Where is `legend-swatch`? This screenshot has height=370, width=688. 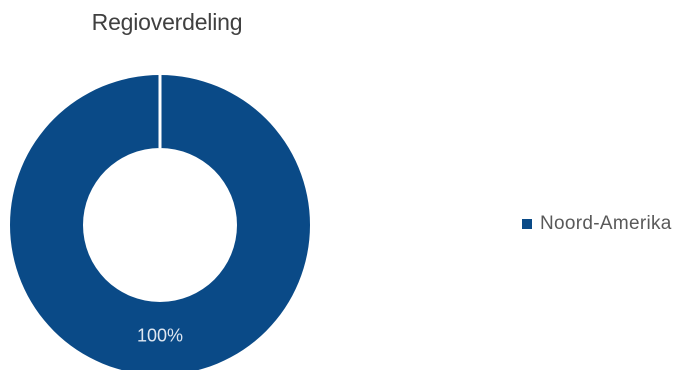 legend-swatch is located at coordinates (527, 224).